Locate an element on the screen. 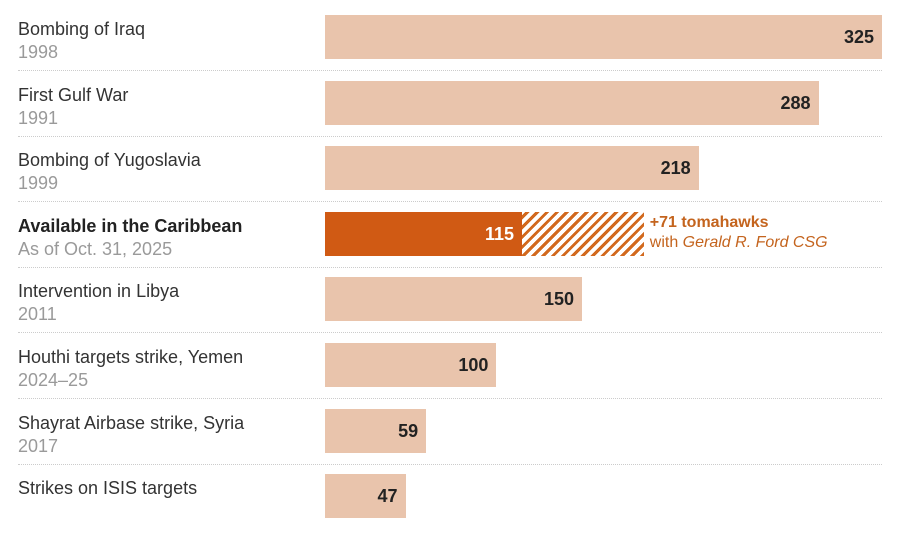 The height and width of the screenshot is (540, 900). bar-value-label: 59 is located at coordinates (408, 430).